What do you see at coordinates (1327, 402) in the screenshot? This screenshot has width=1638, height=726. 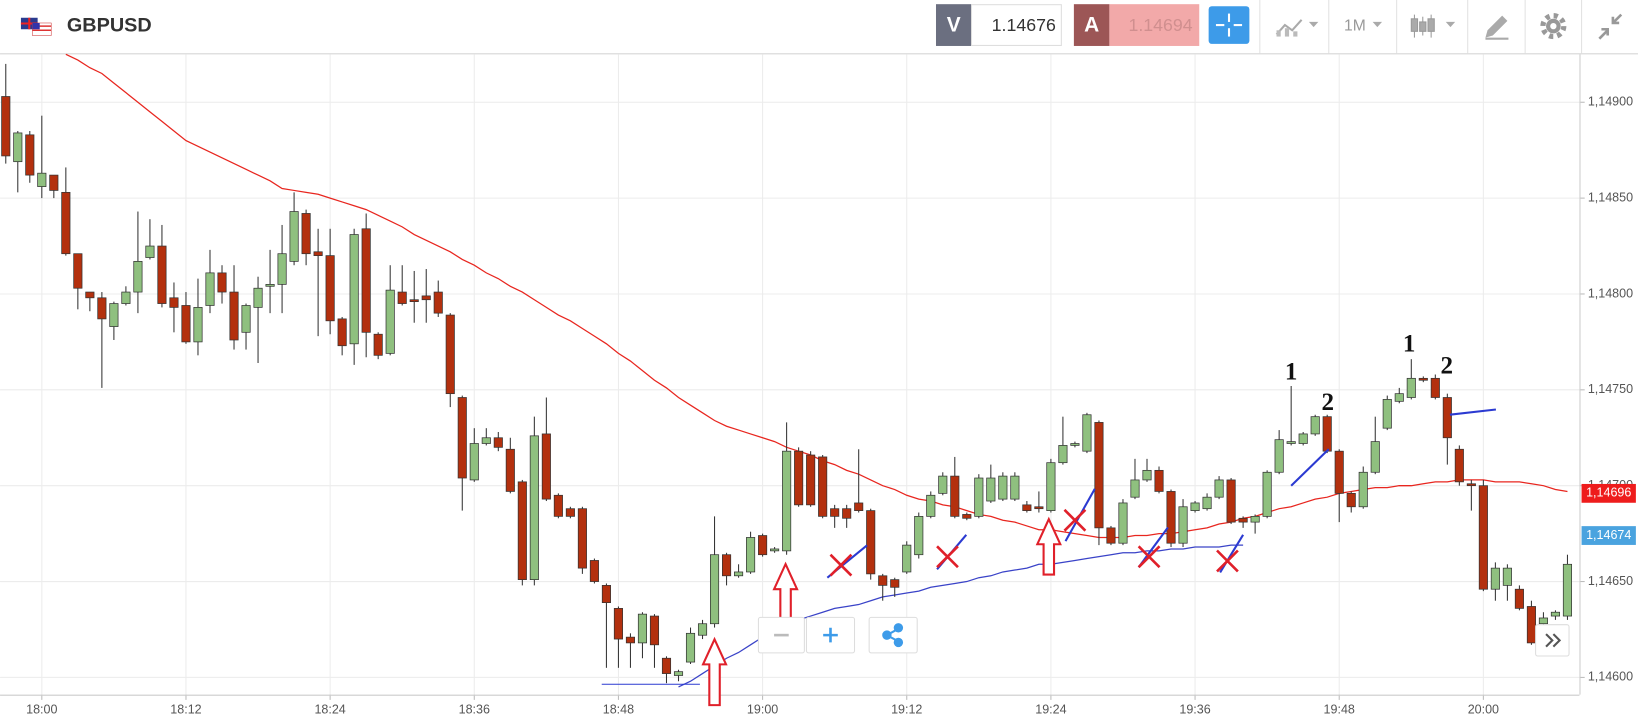 I see `annotation: 2` at bounding box center [1327, 402].